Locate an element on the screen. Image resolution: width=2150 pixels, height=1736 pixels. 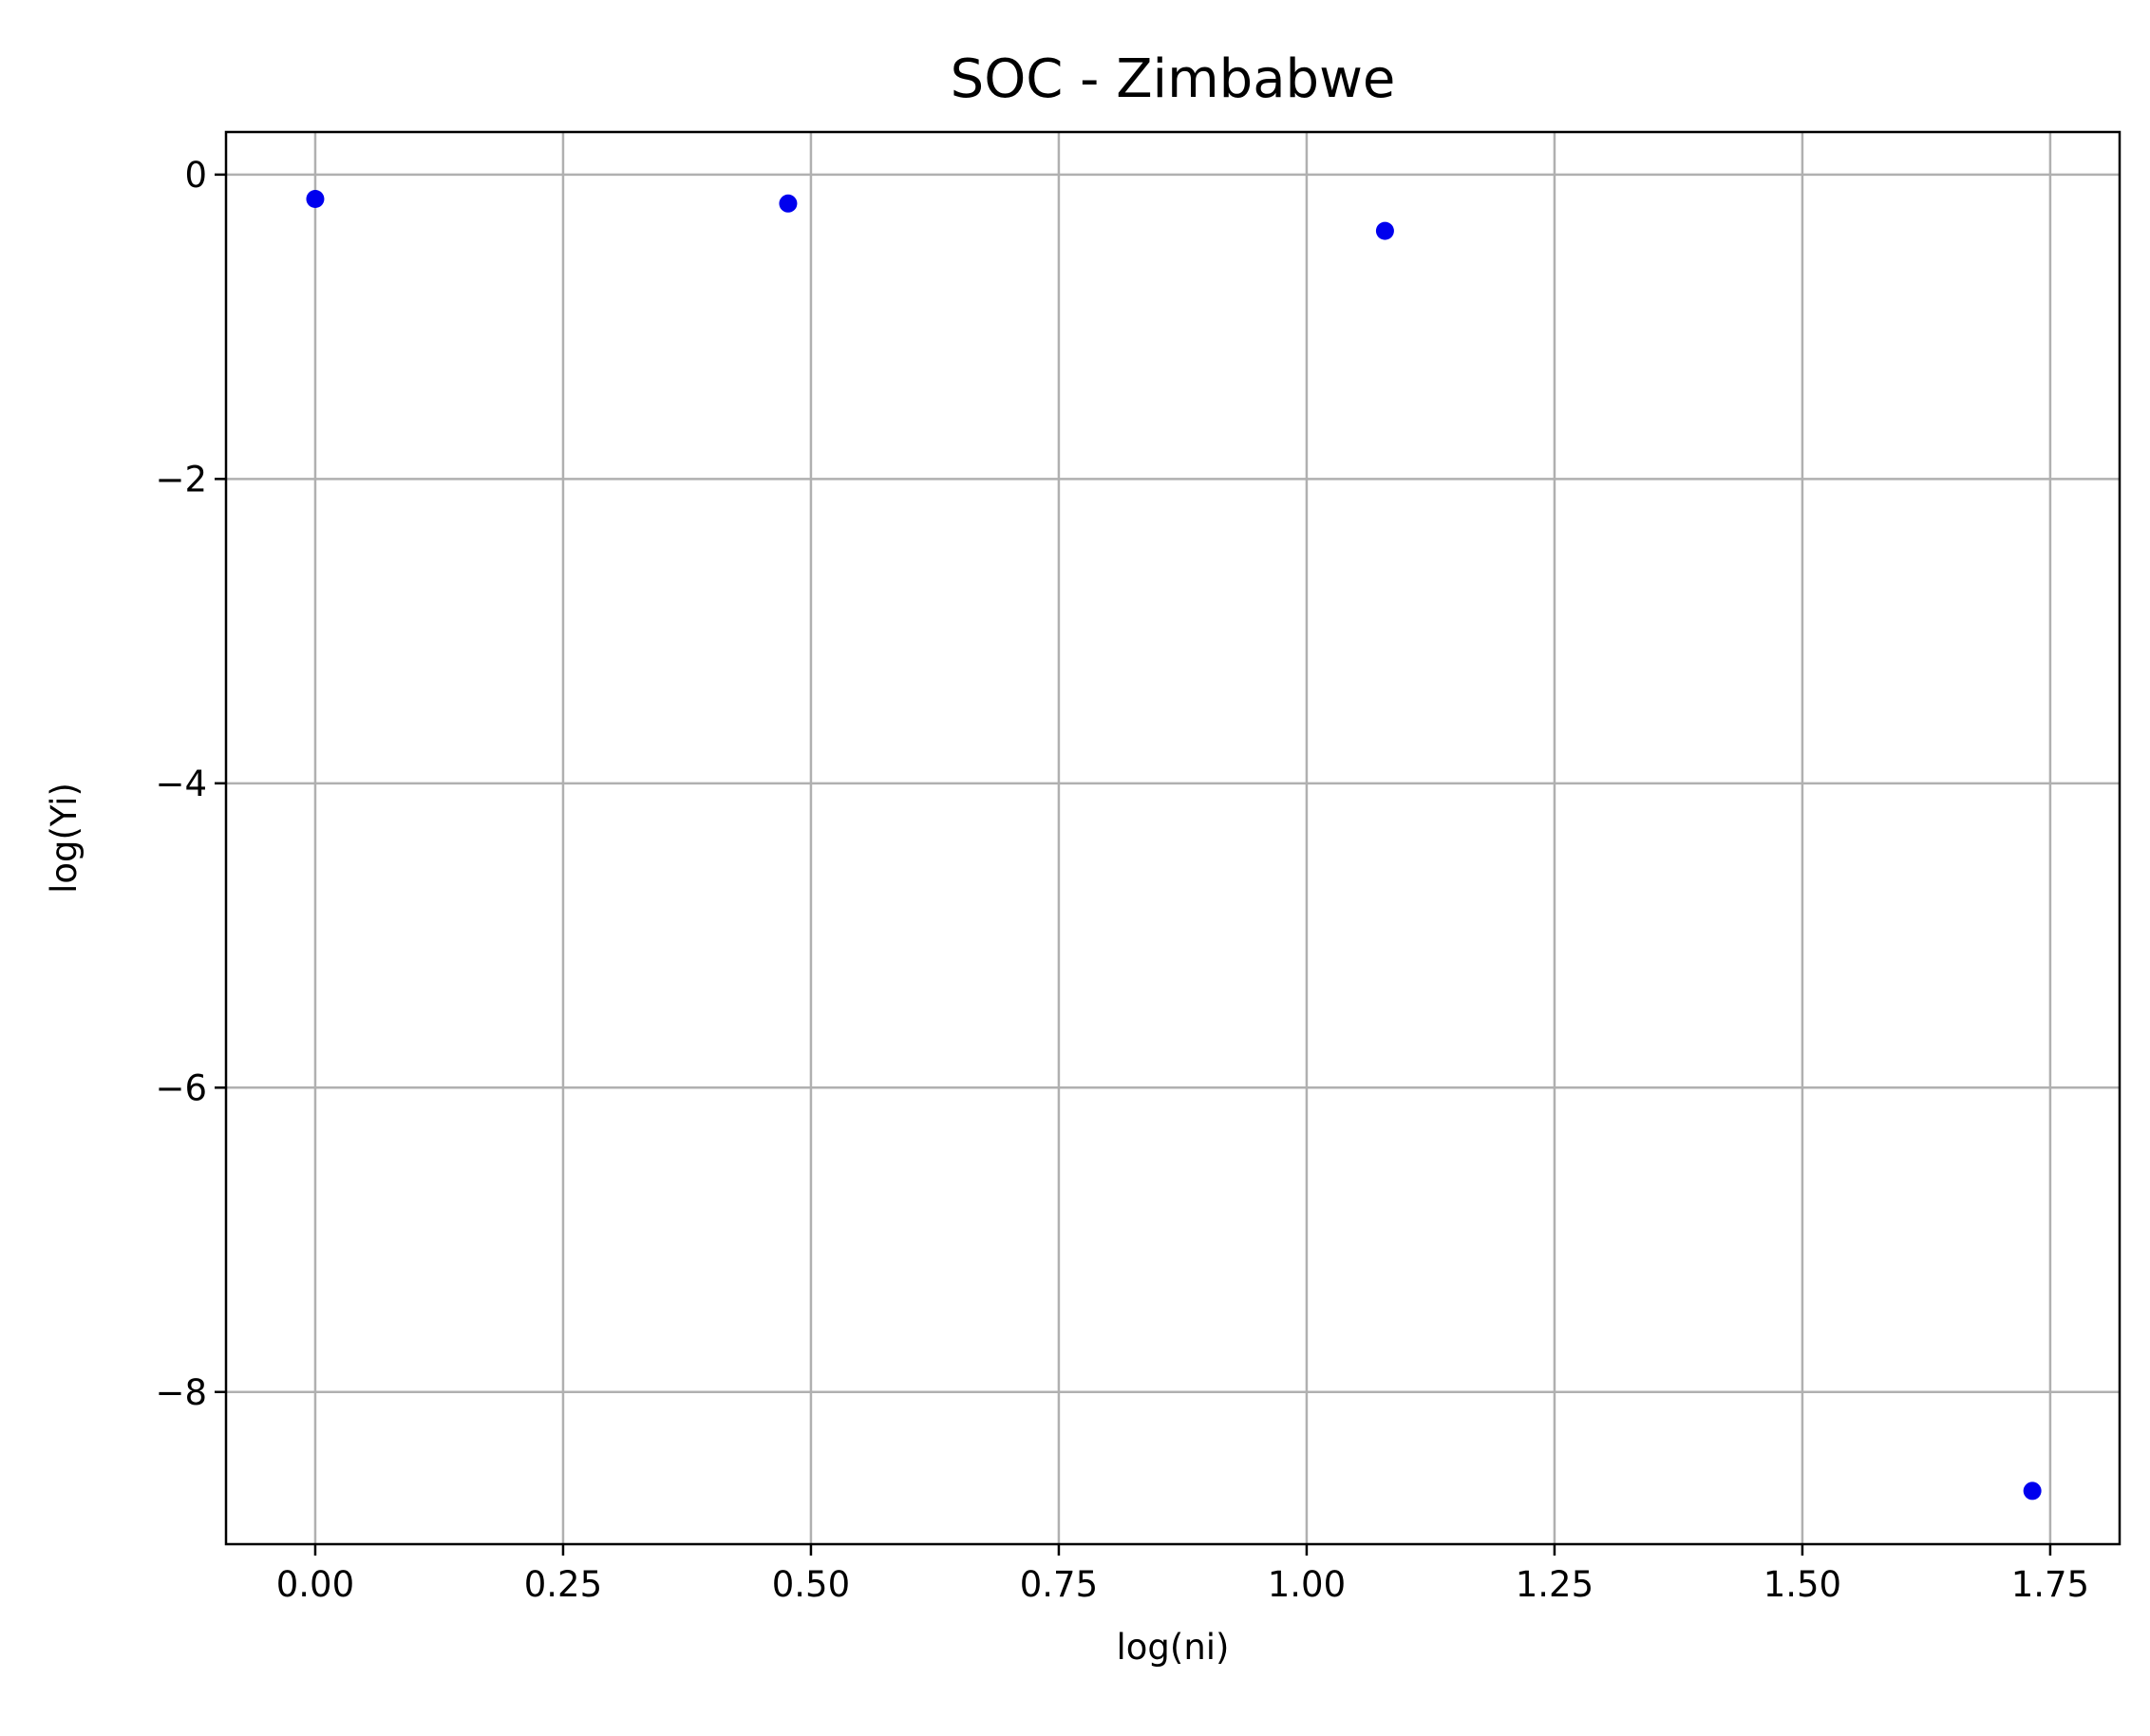
y-tick-label: −8 is located at coordinates (181, 1392).